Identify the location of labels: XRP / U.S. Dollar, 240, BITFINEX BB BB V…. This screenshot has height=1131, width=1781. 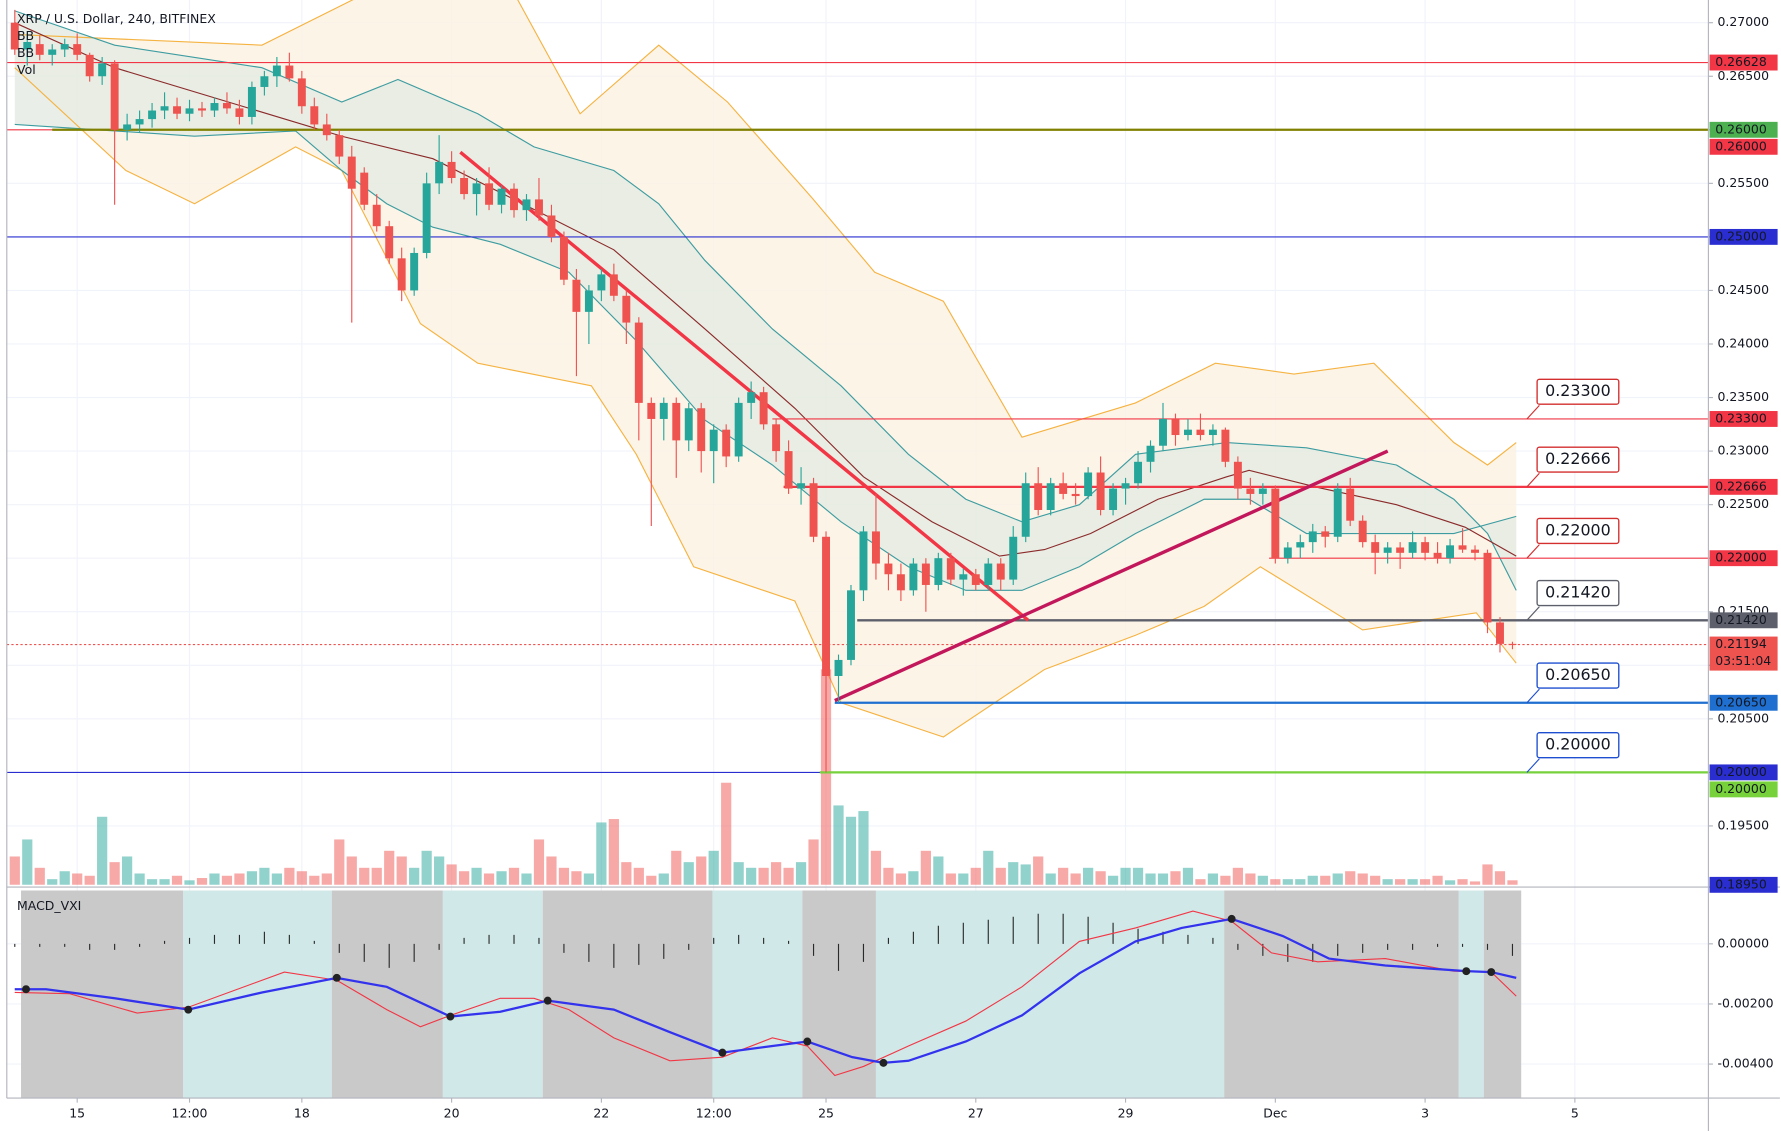
(116, 462).